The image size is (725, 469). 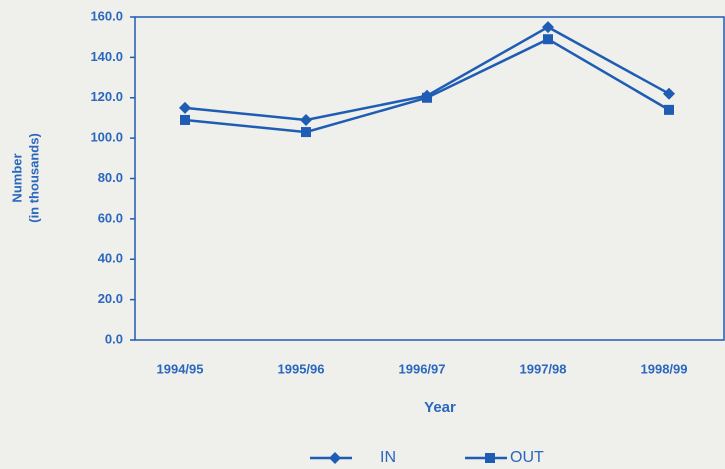 What do you see at coordinates (440, 407) in the screenshot?
I see `x-axis-label: Year` at bounding box center [440, 407].